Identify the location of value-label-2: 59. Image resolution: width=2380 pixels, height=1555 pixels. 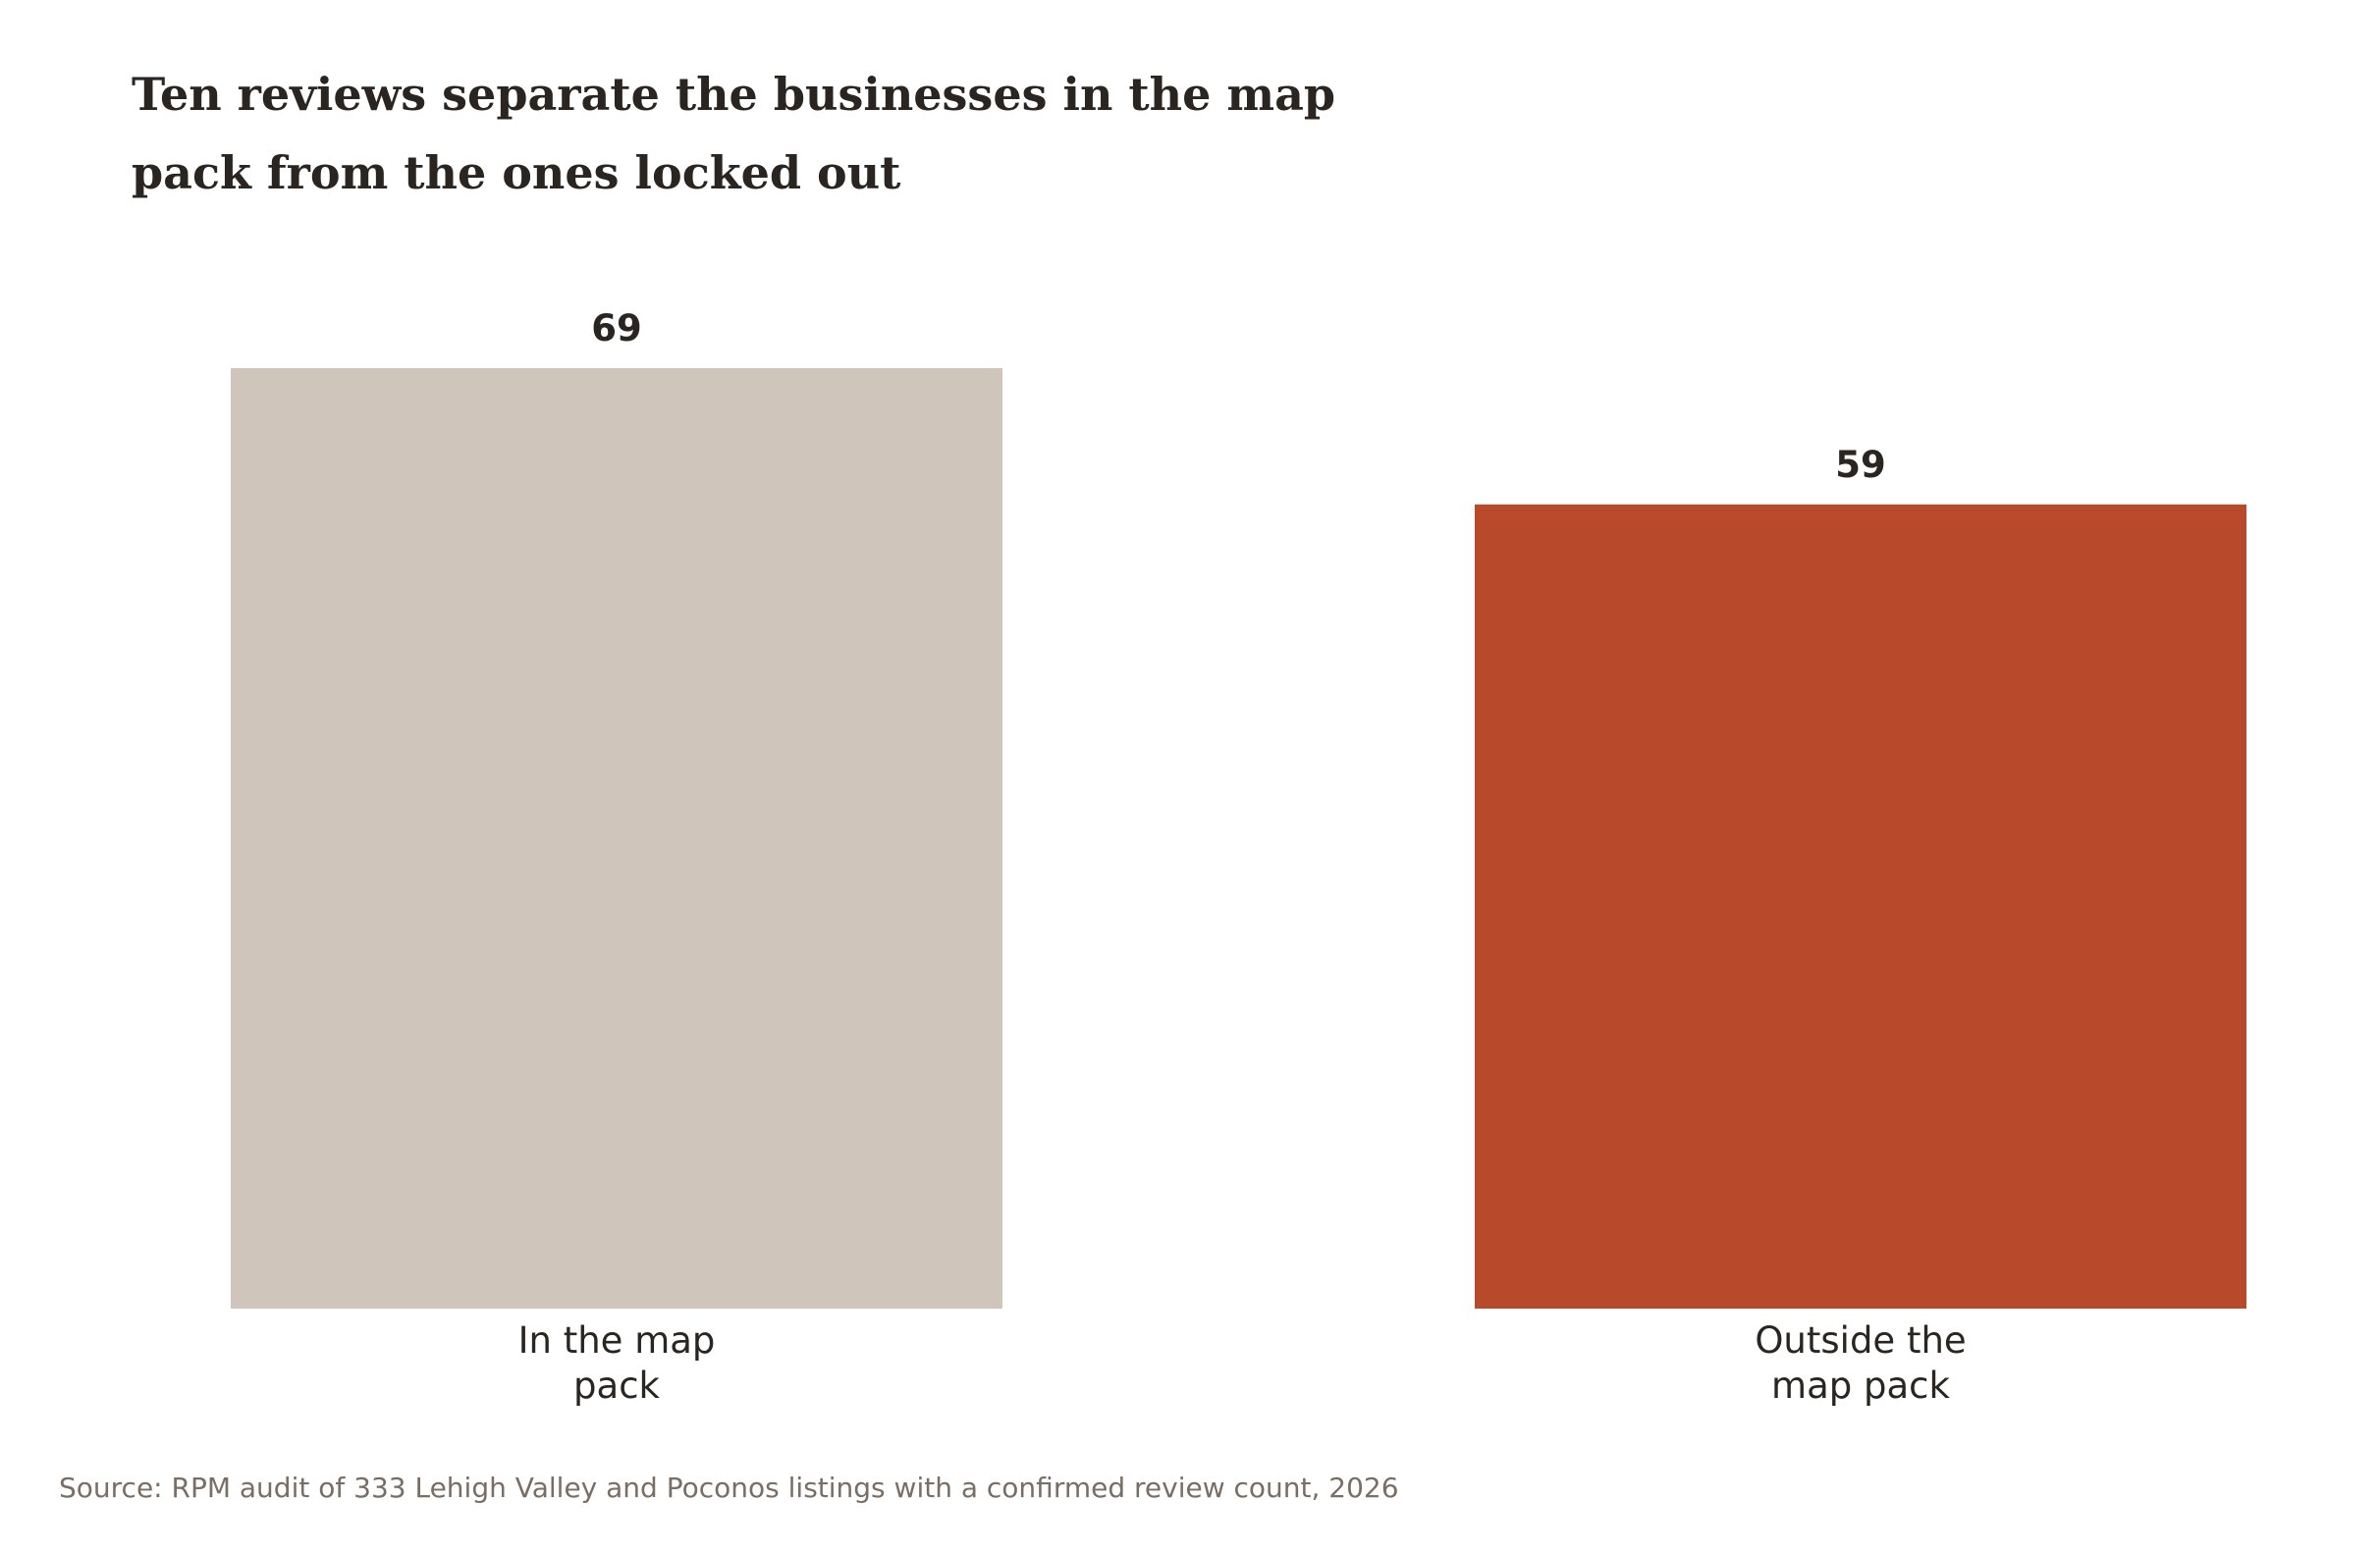
(1860, 465).